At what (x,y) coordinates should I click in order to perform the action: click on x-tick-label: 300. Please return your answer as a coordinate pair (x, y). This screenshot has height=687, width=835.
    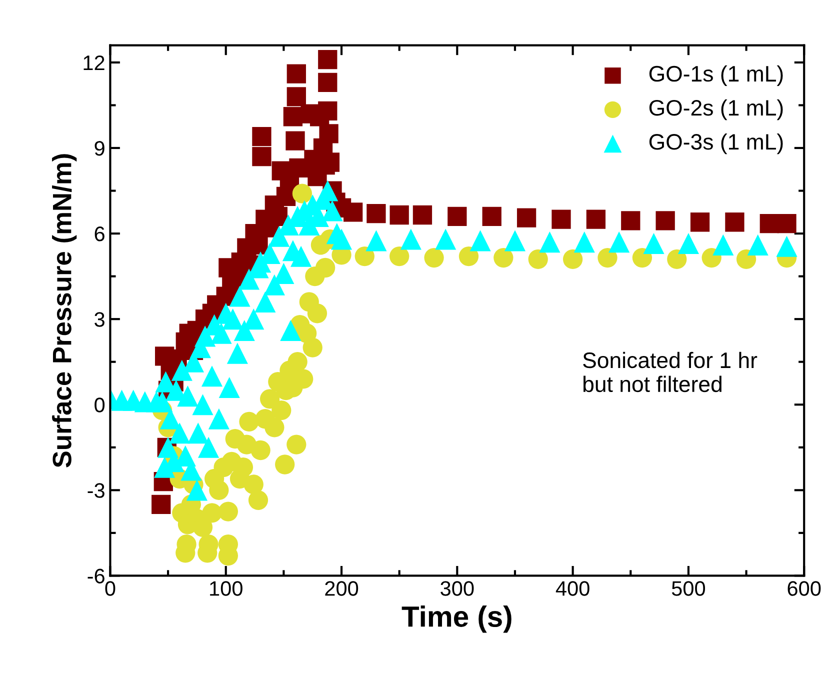
    Looking at the image, I should click on (457, 588).